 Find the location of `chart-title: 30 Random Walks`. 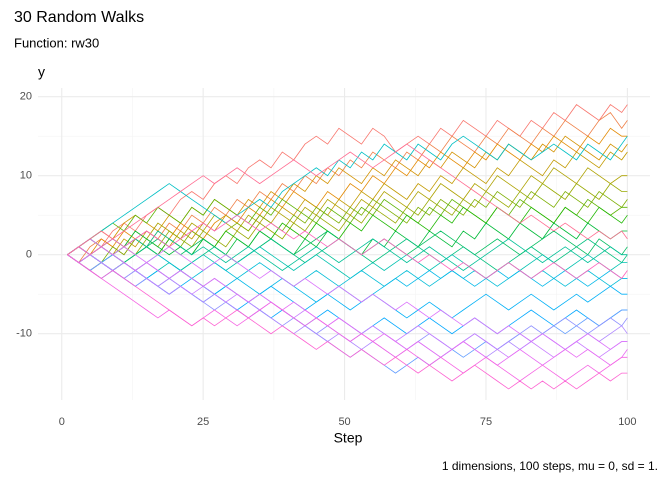

chart-title: 30 Random Walks is located at coordinates (79, 17).